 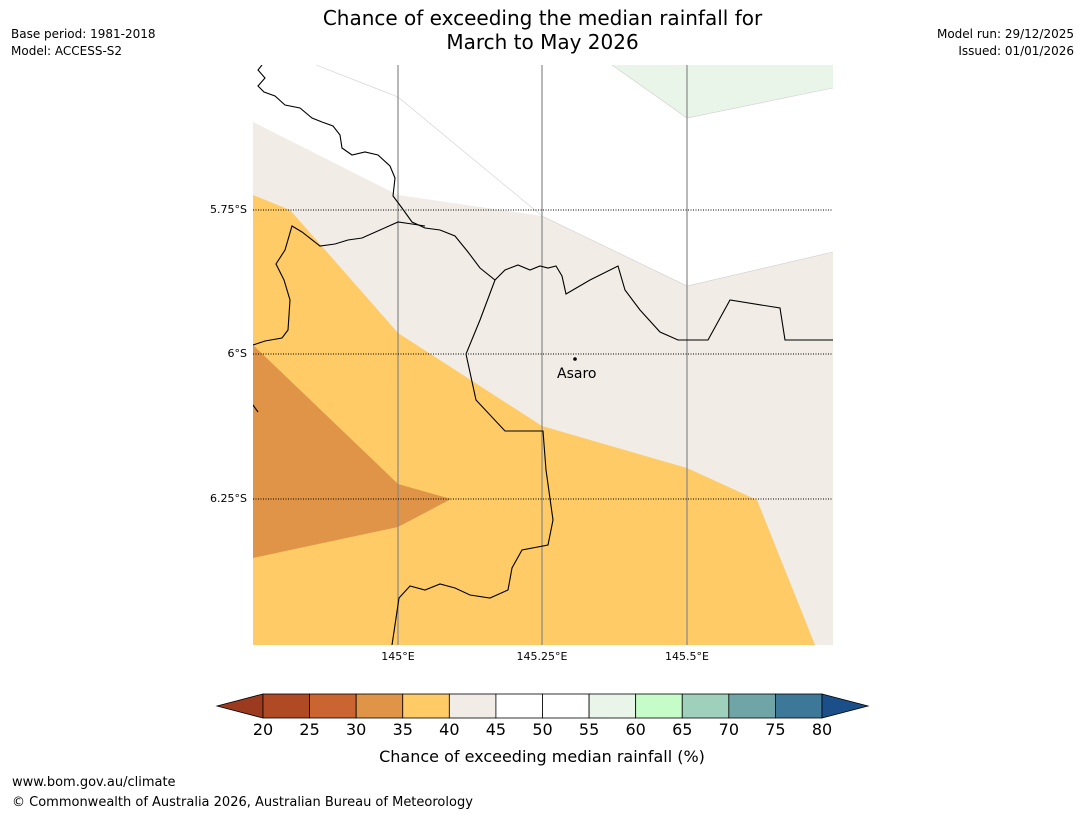 I want to click on colorbar-label: Chance of exceeding median rainfall (%), so click(x=542, y=756).